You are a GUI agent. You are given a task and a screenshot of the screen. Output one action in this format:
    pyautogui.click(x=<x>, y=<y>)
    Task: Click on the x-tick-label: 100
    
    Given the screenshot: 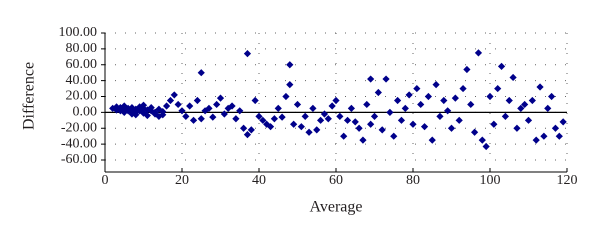 What is the action you would take?
    pyautogui.click(x=490, y=180)
    